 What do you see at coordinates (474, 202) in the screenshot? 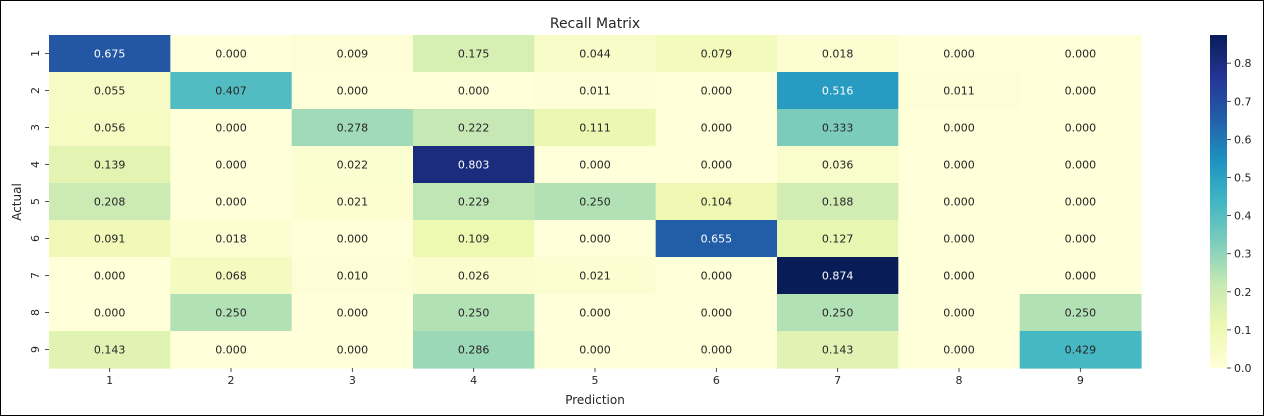
I see `cell-value-label: 0.229` at bounding box center [474, 202].